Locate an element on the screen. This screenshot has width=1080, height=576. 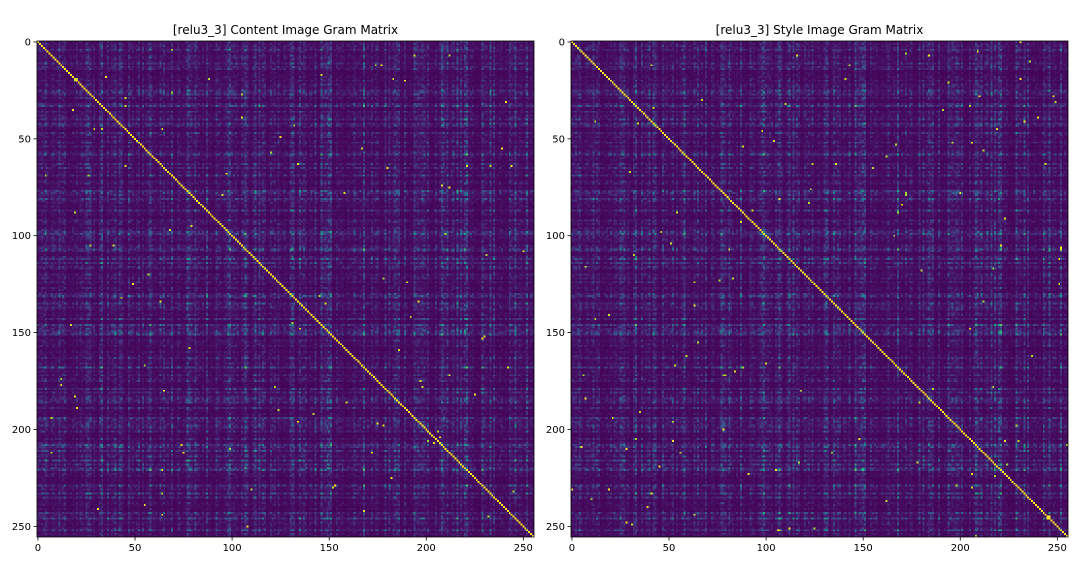
chart-title: [relu3_3] Style Image Gram Matrix is located at coordinates (820, 30).